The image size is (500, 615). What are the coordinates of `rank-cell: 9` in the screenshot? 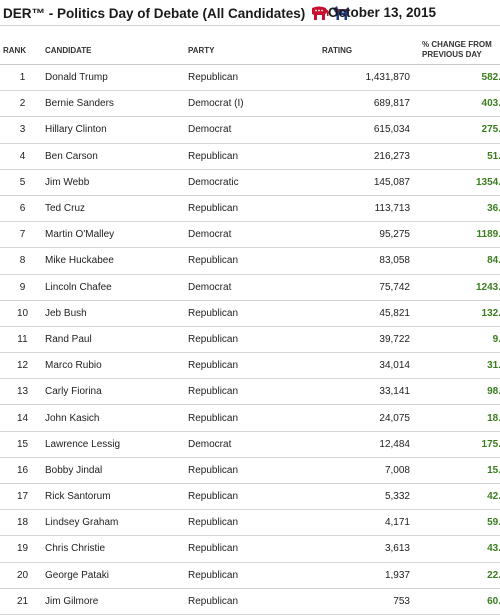 It's located at (22, 287).